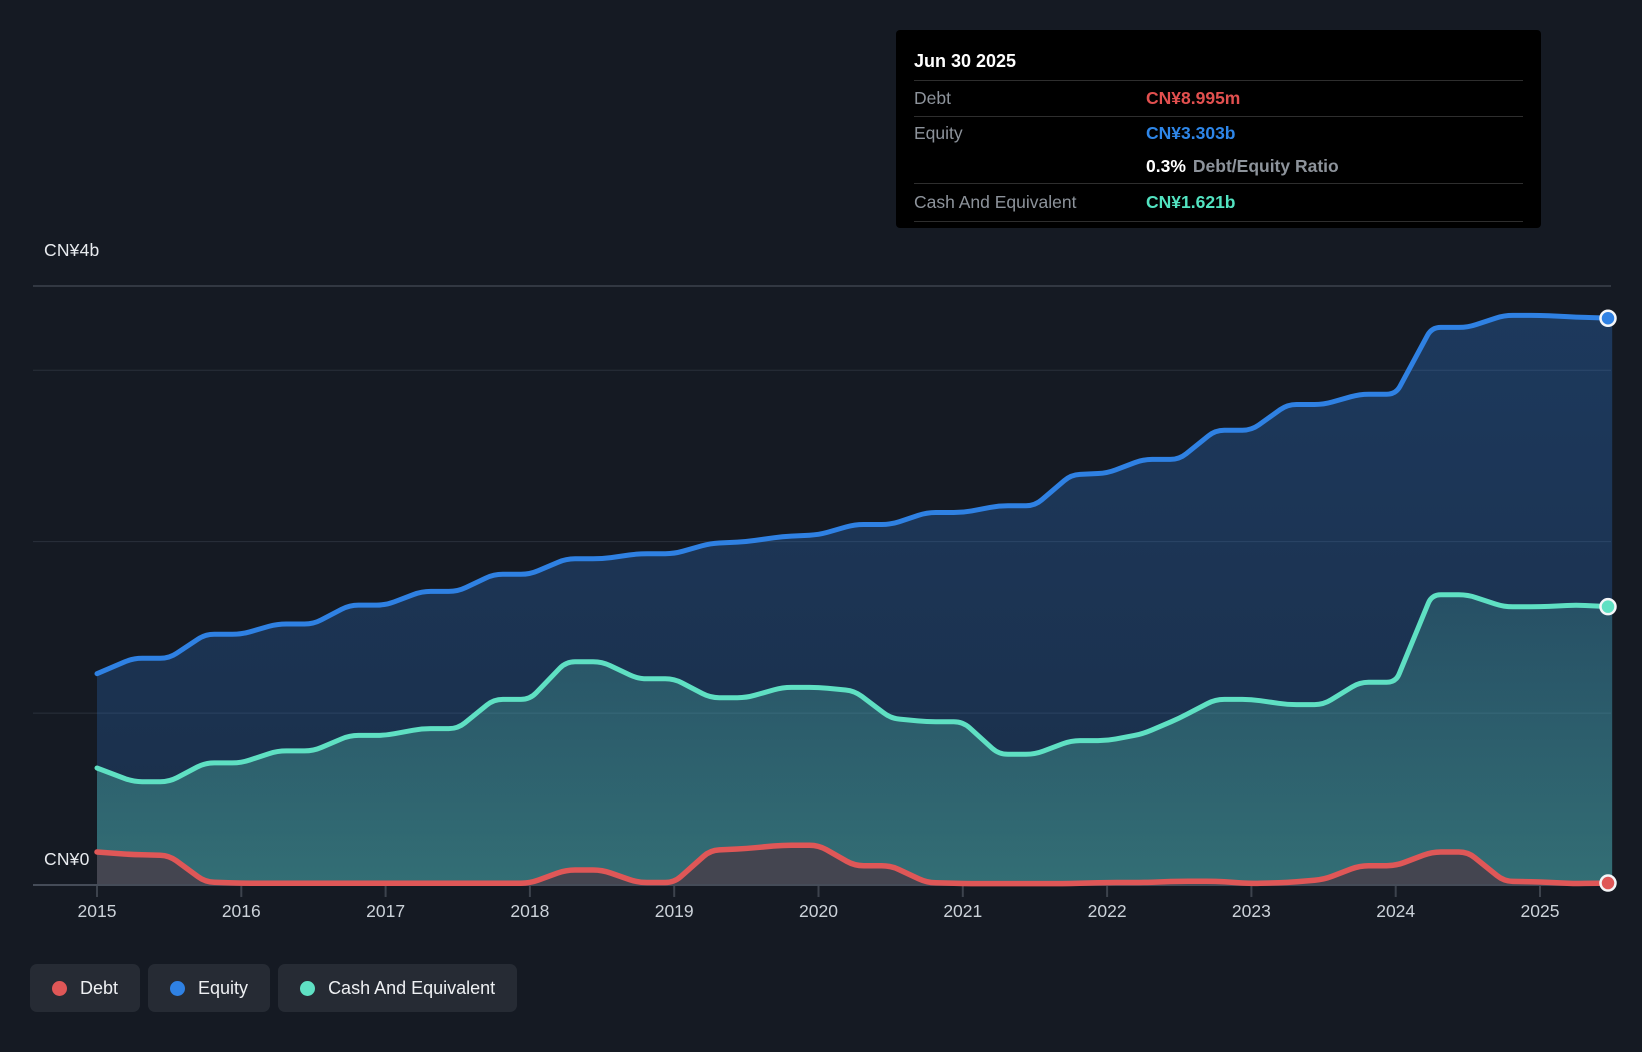  What do you see at coordinates (67, 859) in the screenshot?
I see `y-axis-label-zero: CN¥0` at bounding box center [67, 859].